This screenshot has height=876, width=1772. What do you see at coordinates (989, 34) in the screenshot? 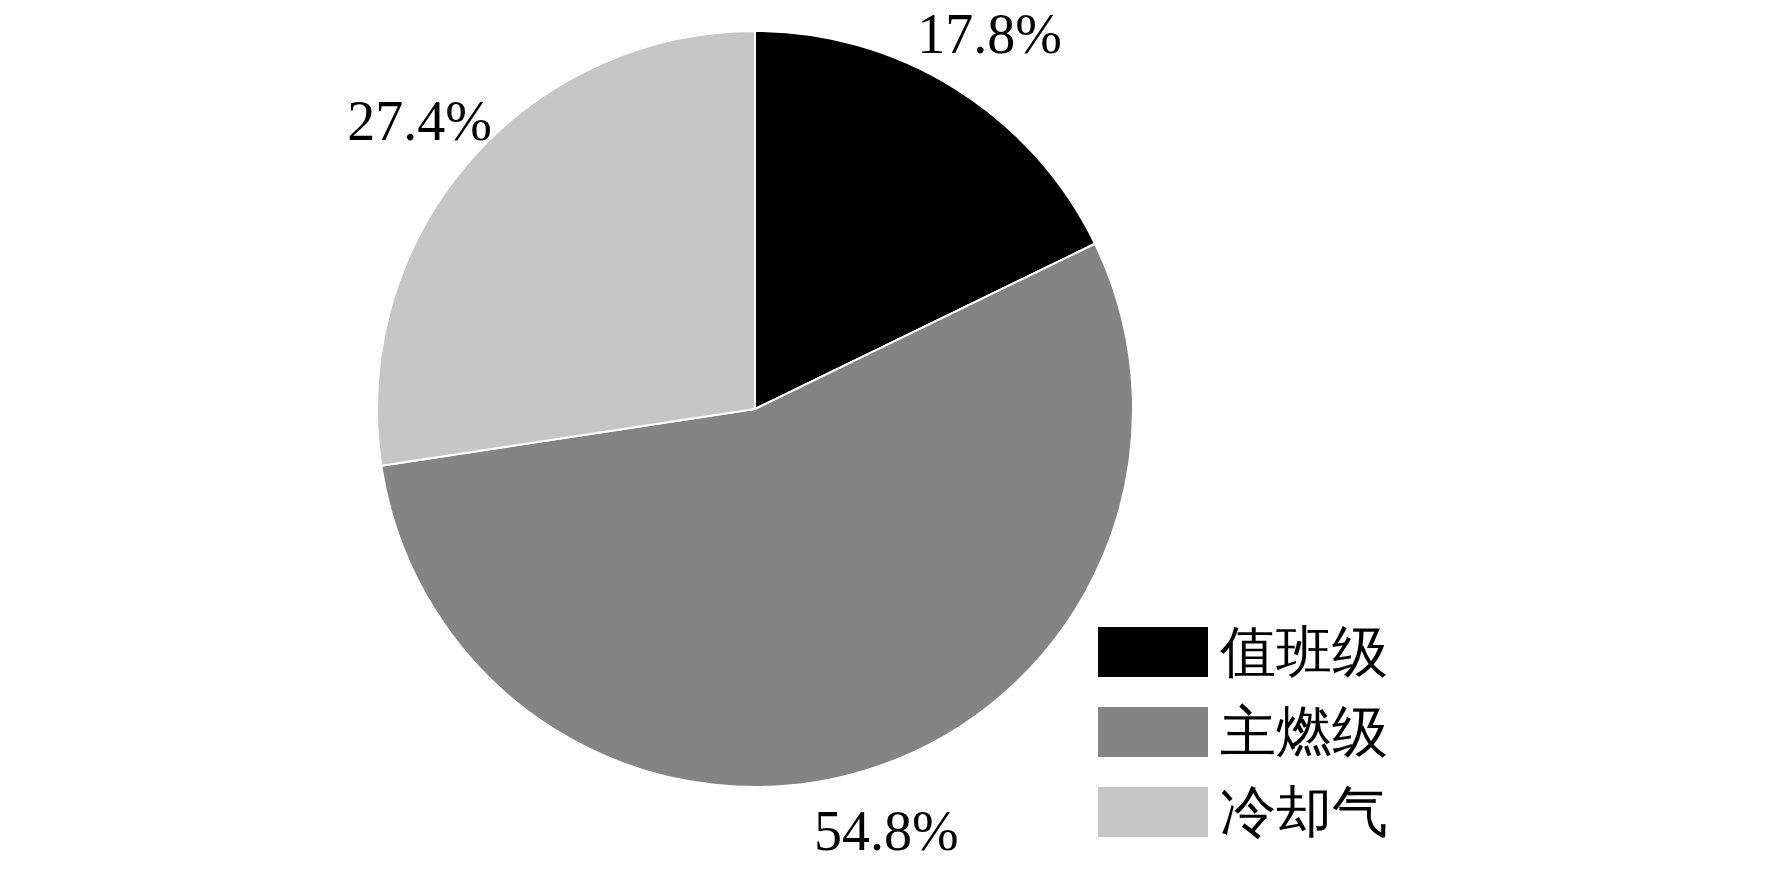
I see `data-label: 17.8%` at bounding box center [989, 34].